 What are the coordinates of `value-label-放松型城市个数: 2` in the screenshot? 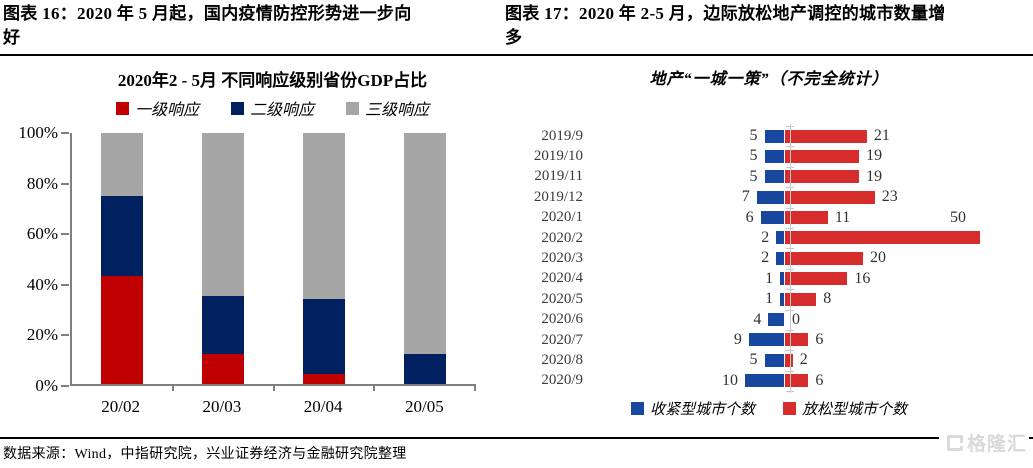 It's located at (803, 360).